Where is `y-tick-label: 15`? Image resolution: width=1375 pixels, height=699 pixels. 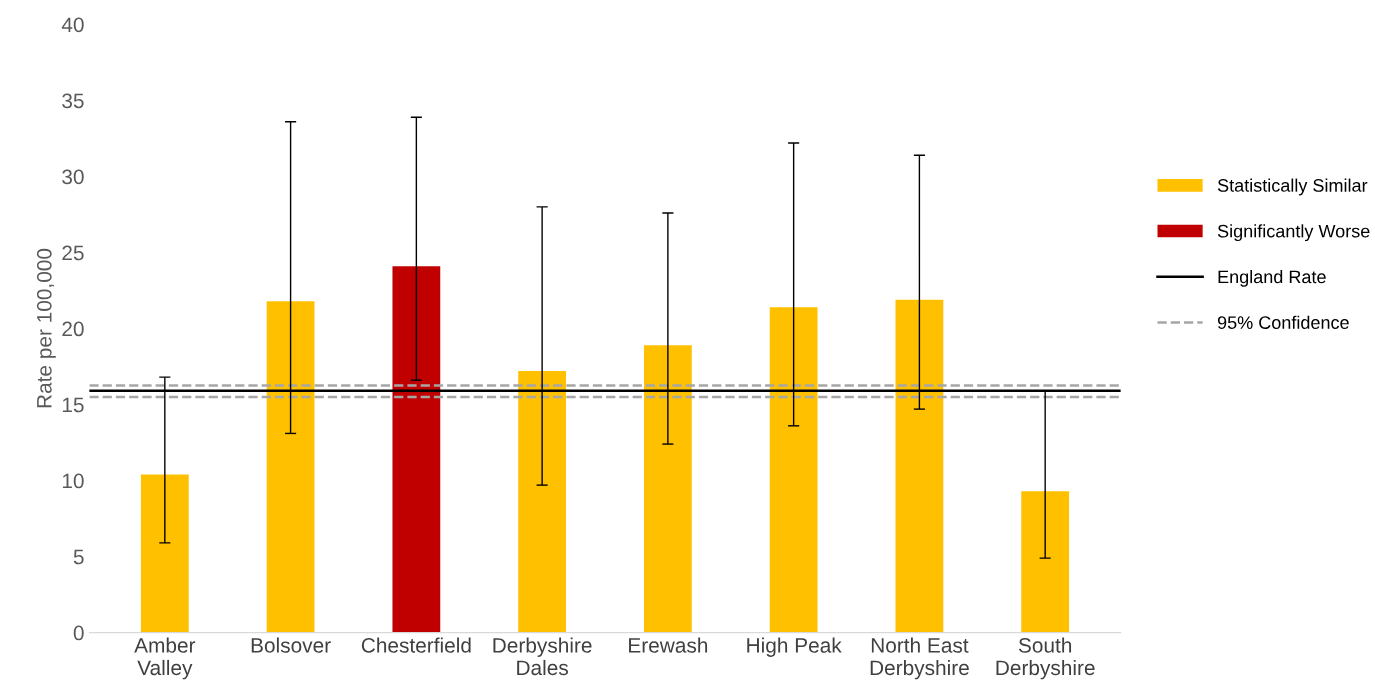
y-tick-label: 15 is located at coordinates (73, 405).